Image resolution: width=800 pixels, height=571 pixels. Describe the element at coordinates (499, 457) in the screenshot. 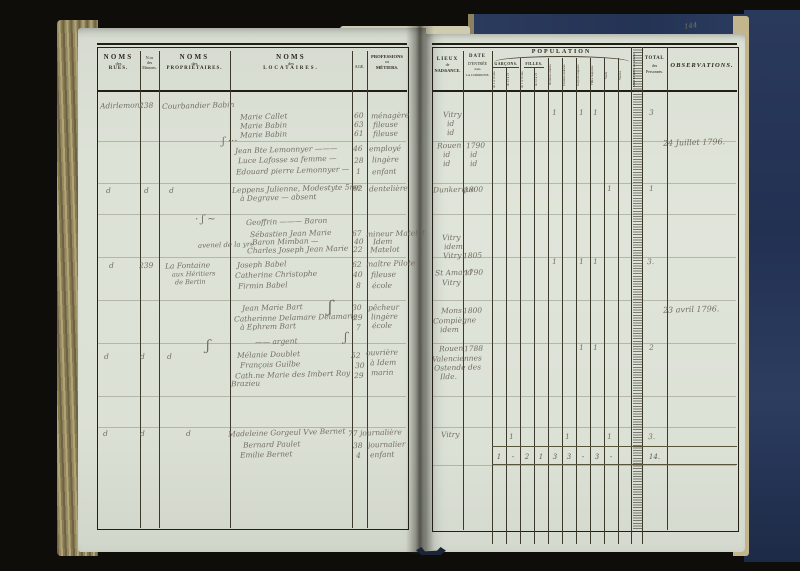

I see `total-col-1: 1` at that location.